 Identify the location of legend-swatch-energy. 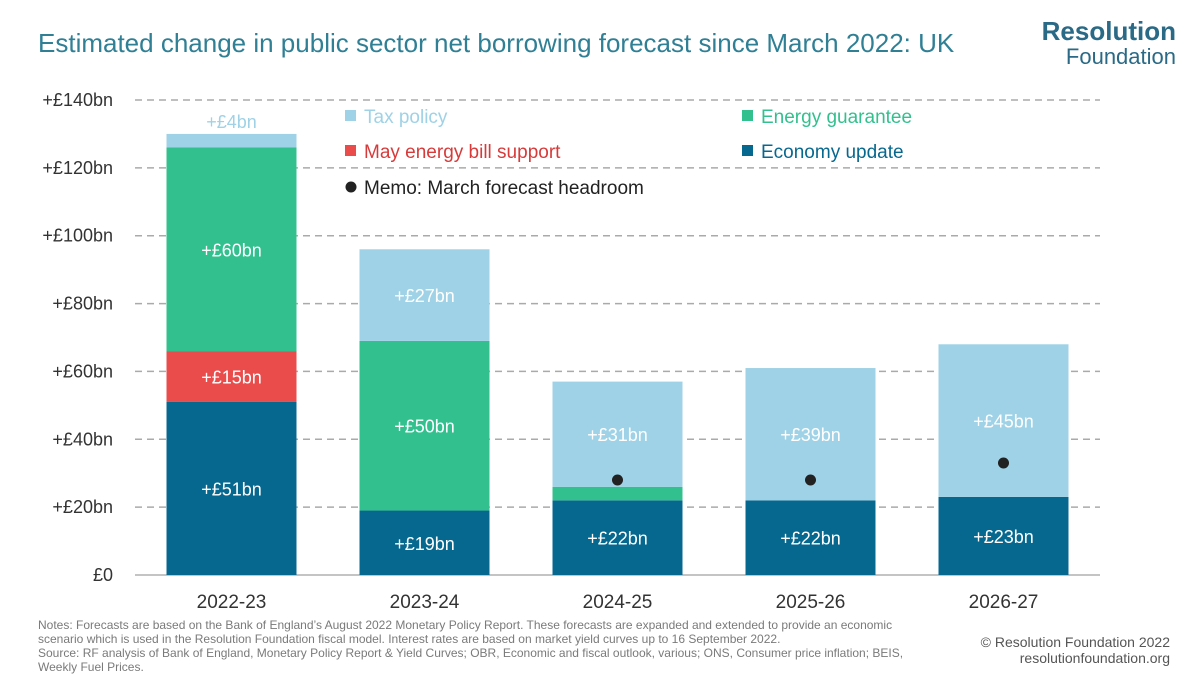
(747, 115).